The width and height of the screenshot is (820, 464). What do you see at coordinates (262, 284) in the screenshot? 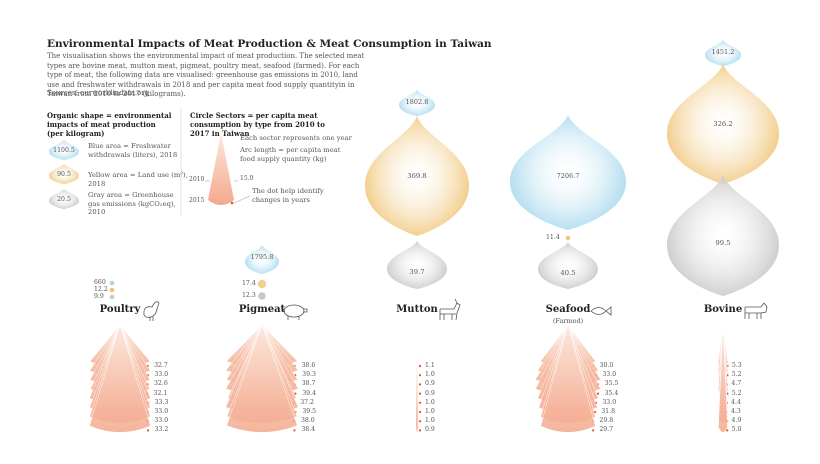
I see `pigmeat-land-dot` at bounding box center [262, 284].